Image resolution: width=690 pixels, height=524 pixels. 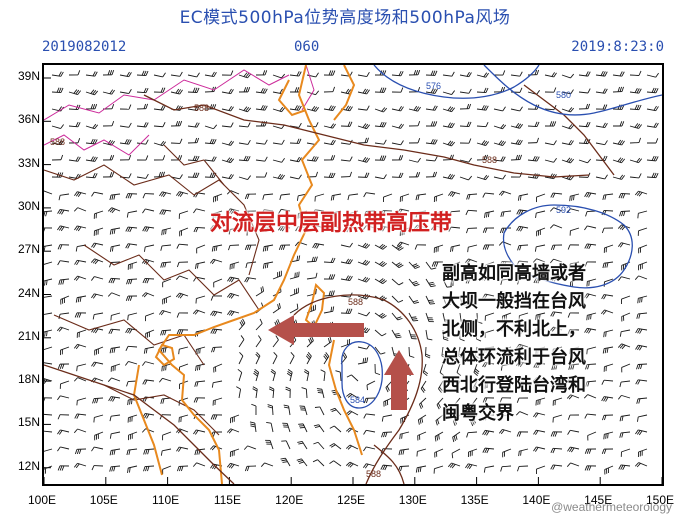 What do you see at coordinates (227, 500) in the screenshot?
I see `lon-tick-label: 115E` at bounding box center [227, 500].